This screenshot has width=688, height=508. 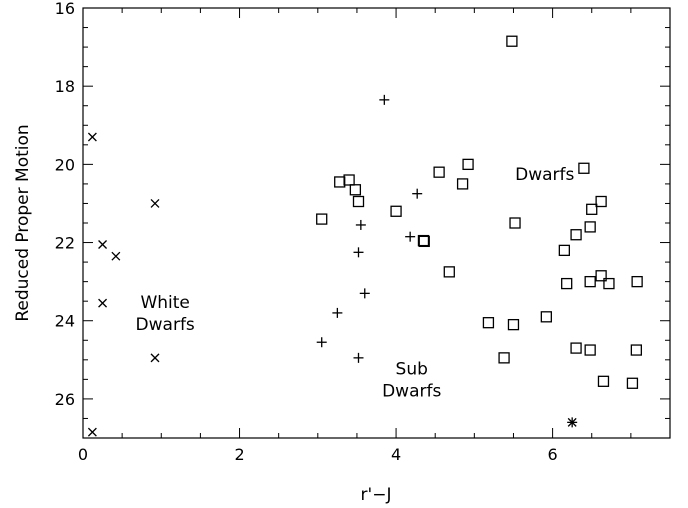 I want to click on x-tick-label: 6, so click(x=553, y=454).